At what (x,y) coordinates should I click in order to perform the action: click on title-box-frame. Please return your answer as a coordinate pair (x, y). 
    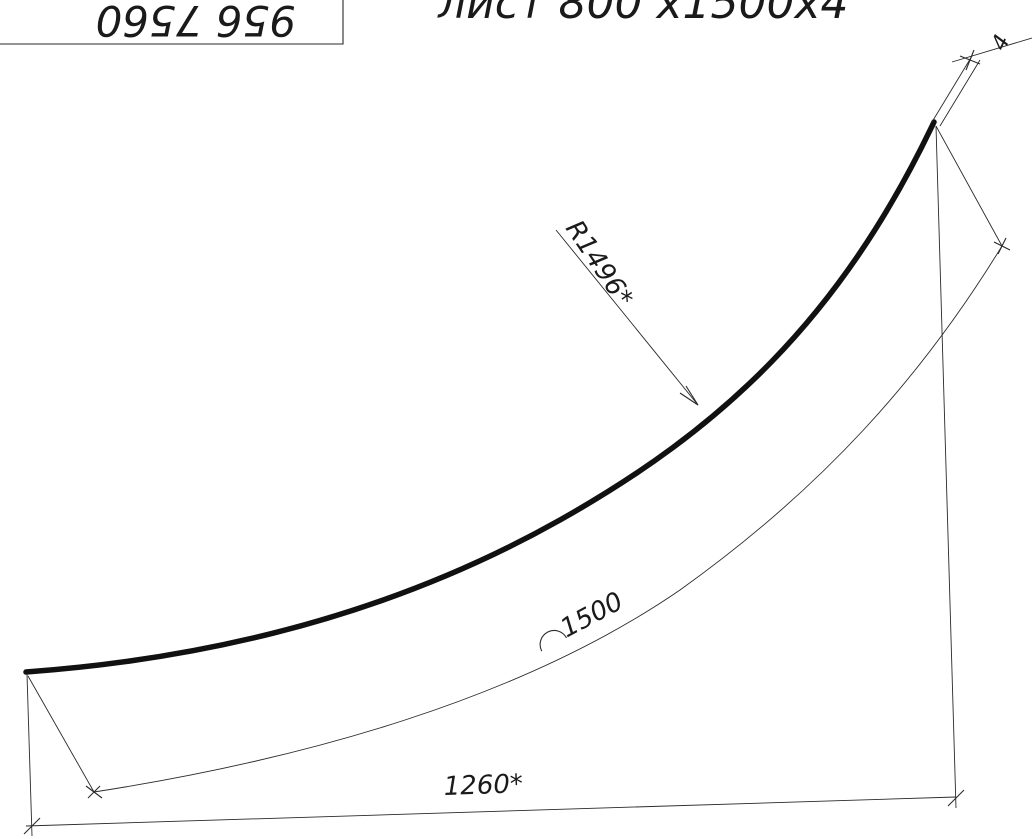
    Looking at the image, I should click on (172, 22).